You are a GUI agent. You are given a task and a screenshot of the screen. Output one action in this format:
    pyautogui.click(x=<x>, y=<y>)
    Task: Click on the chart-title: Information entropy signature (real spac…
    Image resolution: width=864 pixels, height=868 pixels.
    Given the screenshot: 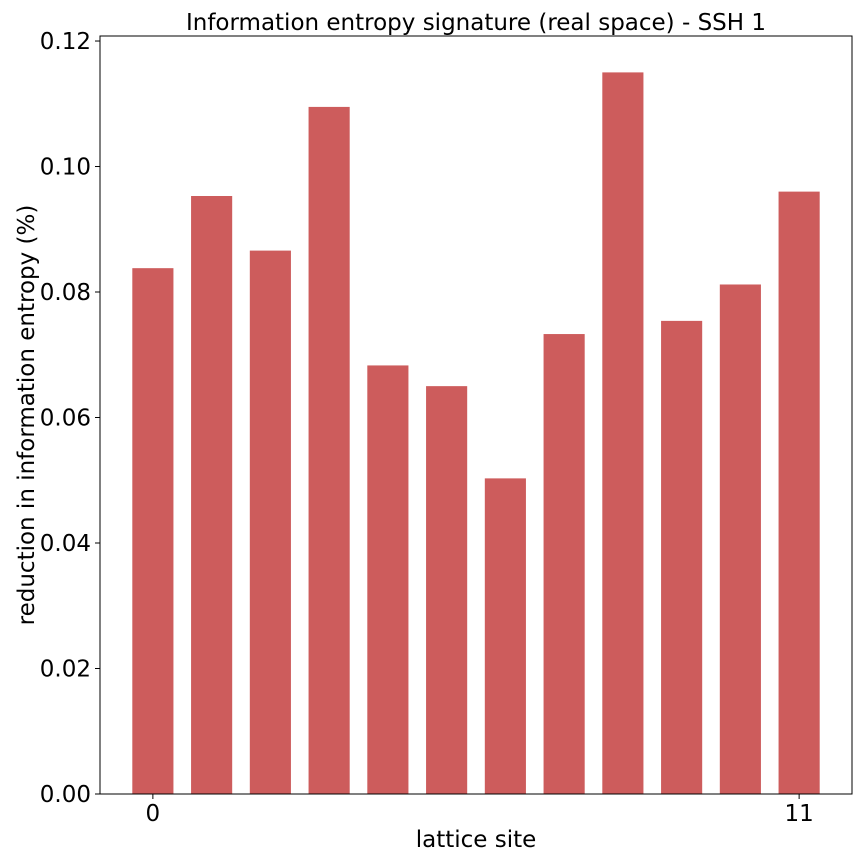 What is the action you would take?
    pyautogui.click(x=476, y=23)
    